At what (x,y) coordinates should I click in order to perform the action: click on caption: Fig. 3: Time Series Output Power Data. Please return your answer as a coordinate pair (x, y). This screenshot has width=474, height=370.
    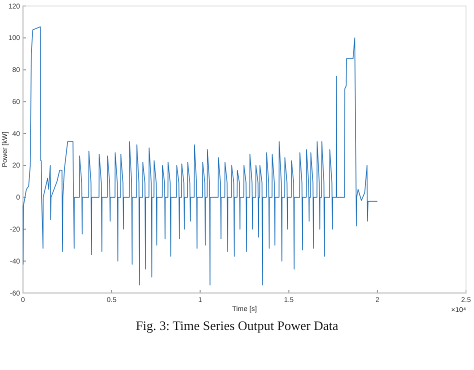
    Looking at the image, I should click on (237, 325).